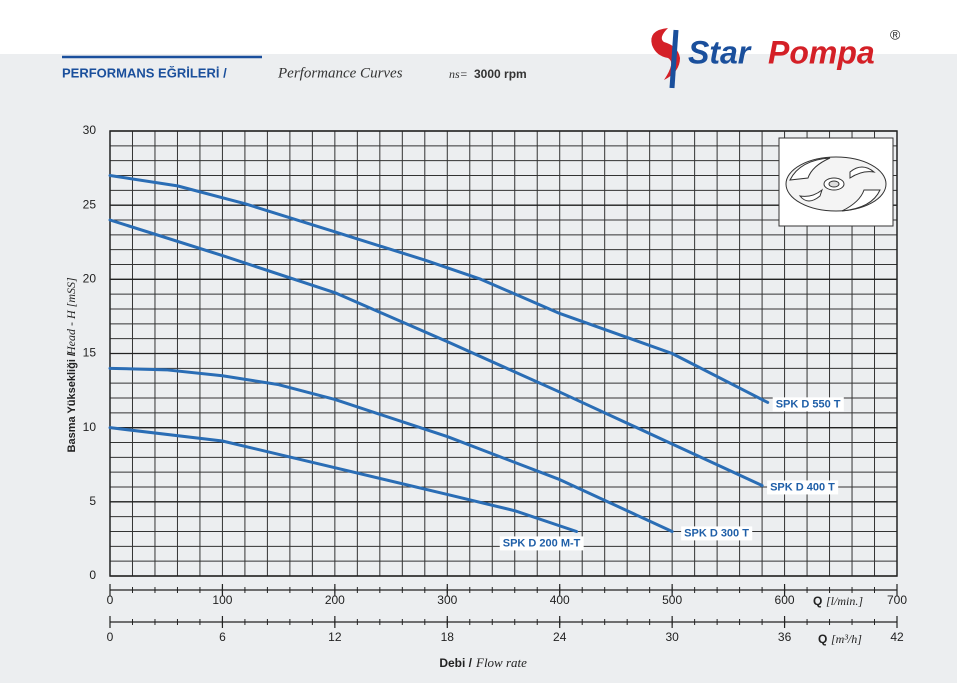 Image resolution: width=957 pixels, height=688 pixels. Describe the element at coordinates (817, 601) in the screenshot. I see `x-unit: Q` at that location.